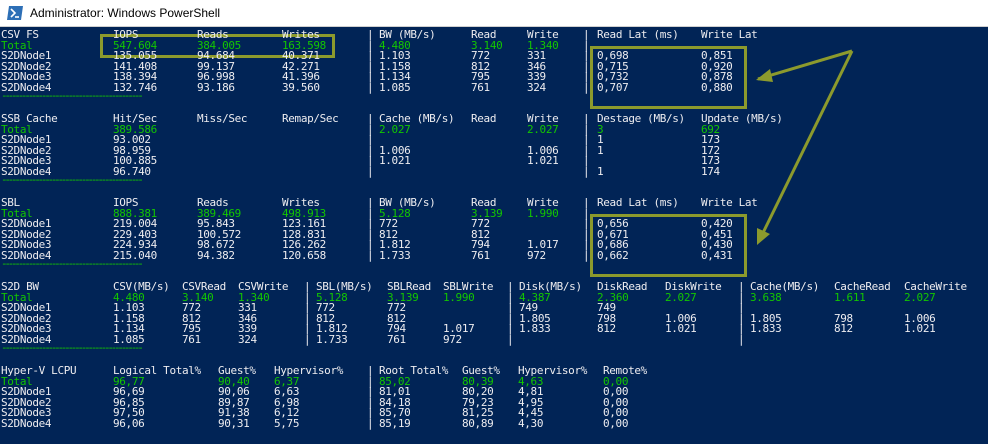 This screenshot has height=444, width=988. What do you see at coordinates (681, 318) in the screenshot?
I see `s2d-row-1-cell-11: 1.006` at bounding box center [681, 318].